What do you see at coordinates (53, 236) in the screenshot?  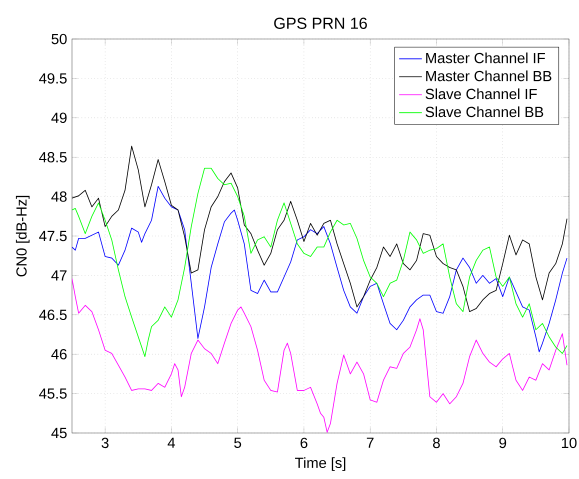 I see `y-tick-label: 47.5` at bounding box center [53, 236].